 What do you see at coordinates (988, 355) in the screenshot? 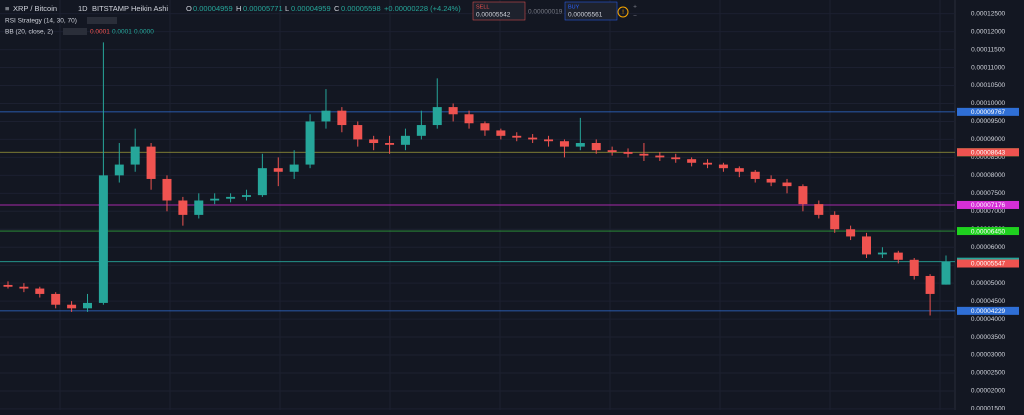
I see `y-tick-label: 0.00003000` at bounding box center [988, 355].